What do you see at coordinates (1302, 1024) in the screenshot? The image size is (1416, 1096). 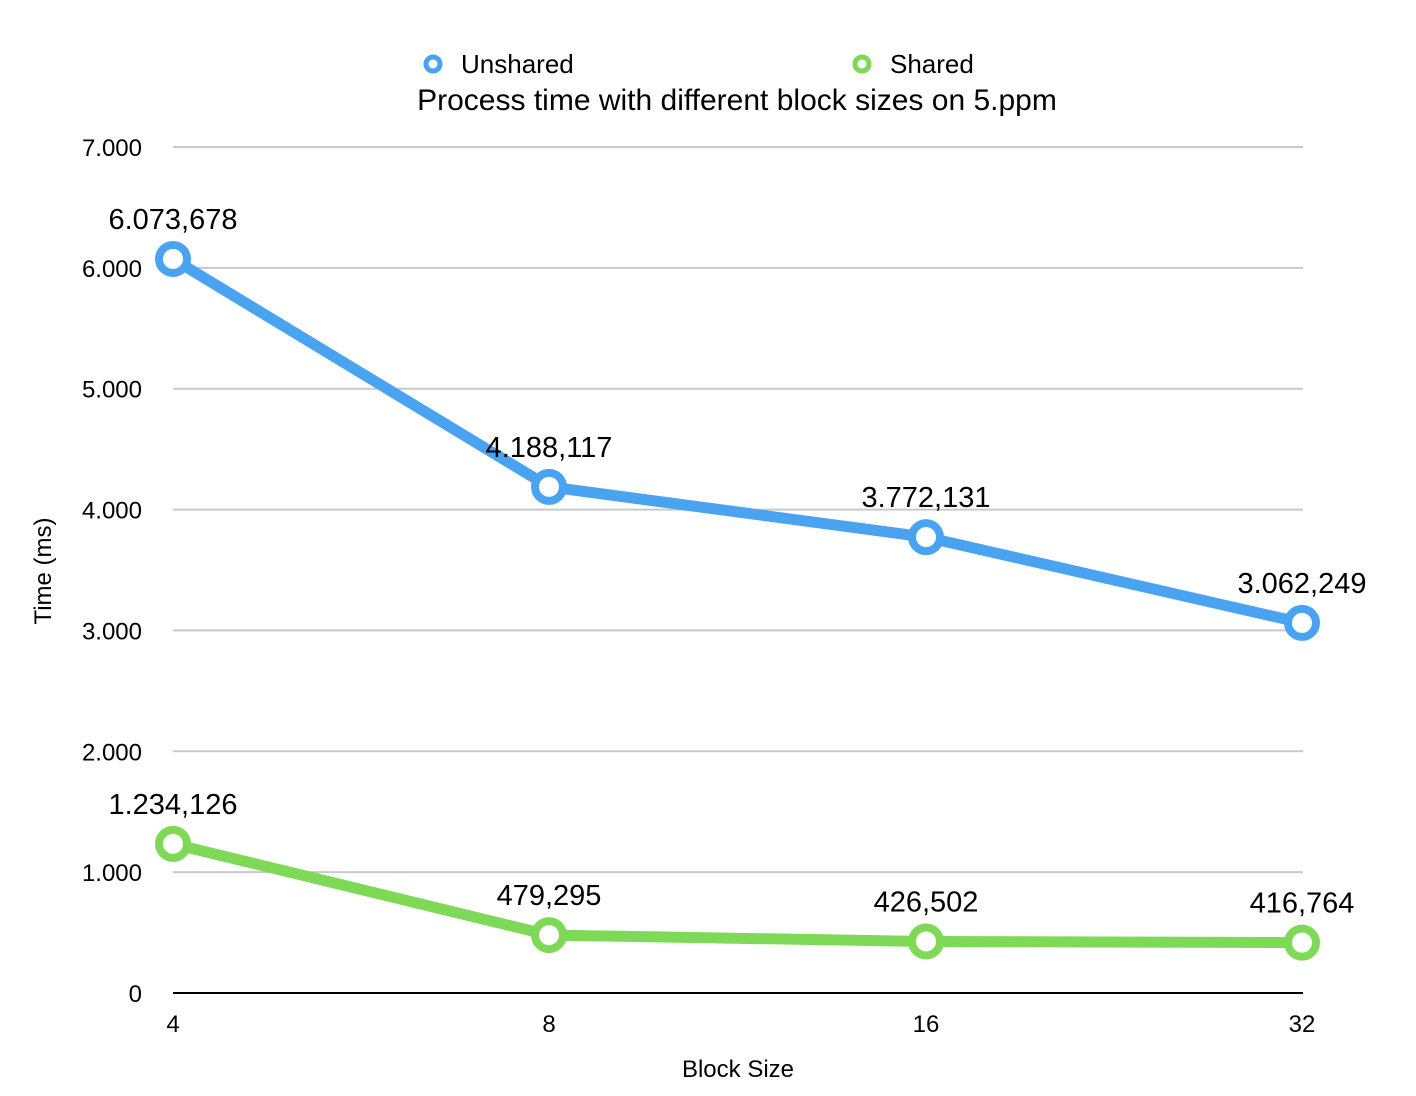 I see `x-tick-label: 32` at bounding box center [1302, 1024].